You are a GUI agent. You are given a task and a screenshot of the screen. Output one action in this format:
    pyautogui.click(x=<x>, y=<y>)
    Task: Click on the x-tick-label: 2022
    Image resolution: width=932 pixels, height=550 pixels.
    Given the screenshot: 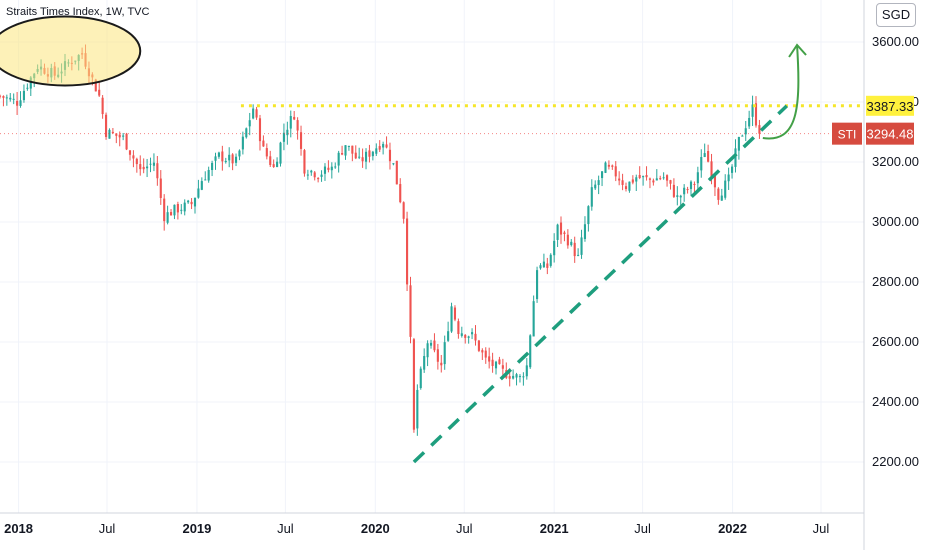 What is the action you would take?
    pyautogui.click(x=732, y=528)
    